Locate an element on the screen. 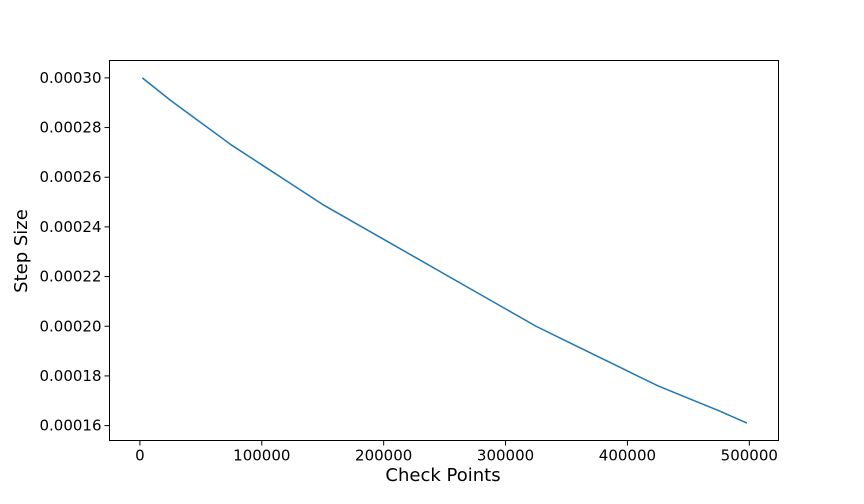 The height and width of the screenshot is (504, 864). y-axis-label: Step Size is located at coordinates (21, 251).